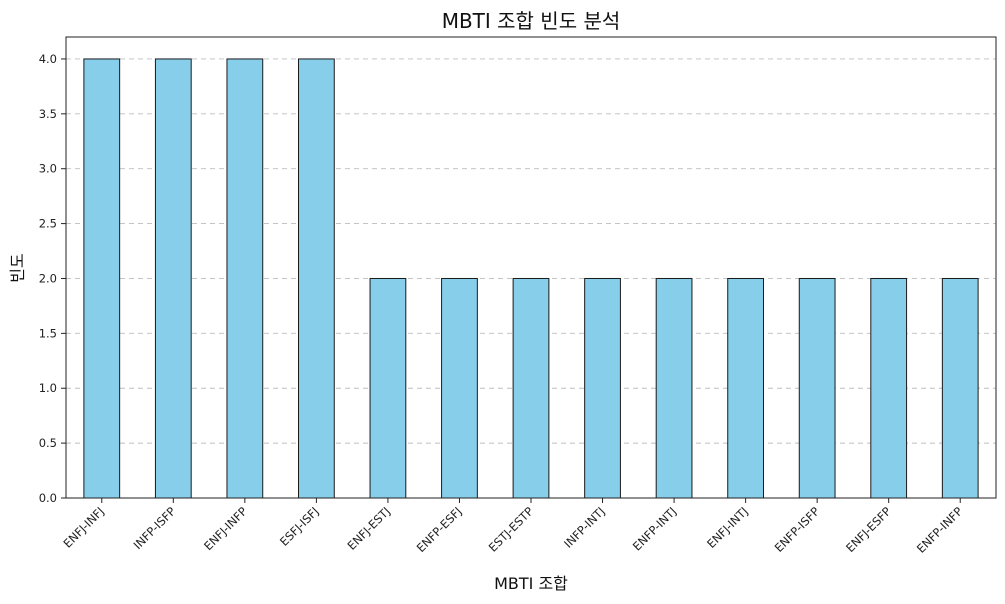 This screenshot has height=604, width=1005. I want to click on x-tick-label: ESTJ-ESTP, so click(511, 529).